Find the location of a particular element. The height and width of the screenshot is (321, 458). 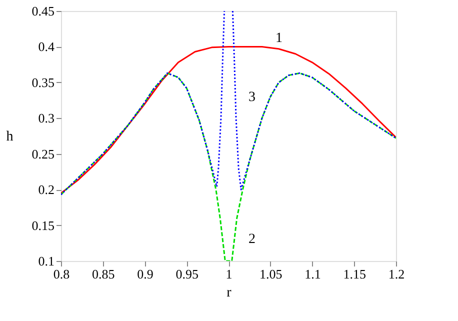

x-tick-label: 0.85 is located at coordinates (103, 274).